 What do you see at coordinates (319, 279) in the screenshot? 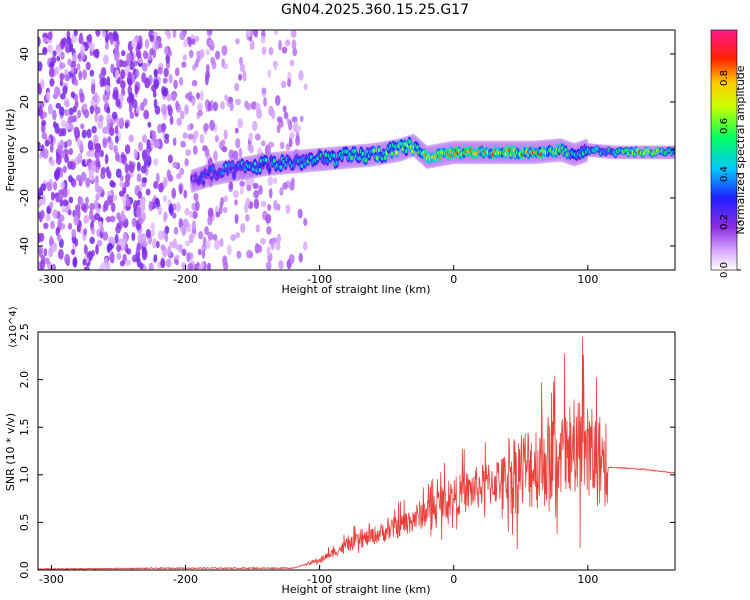
I see `x-tick-label: -100` at bounding box center [319, 279].